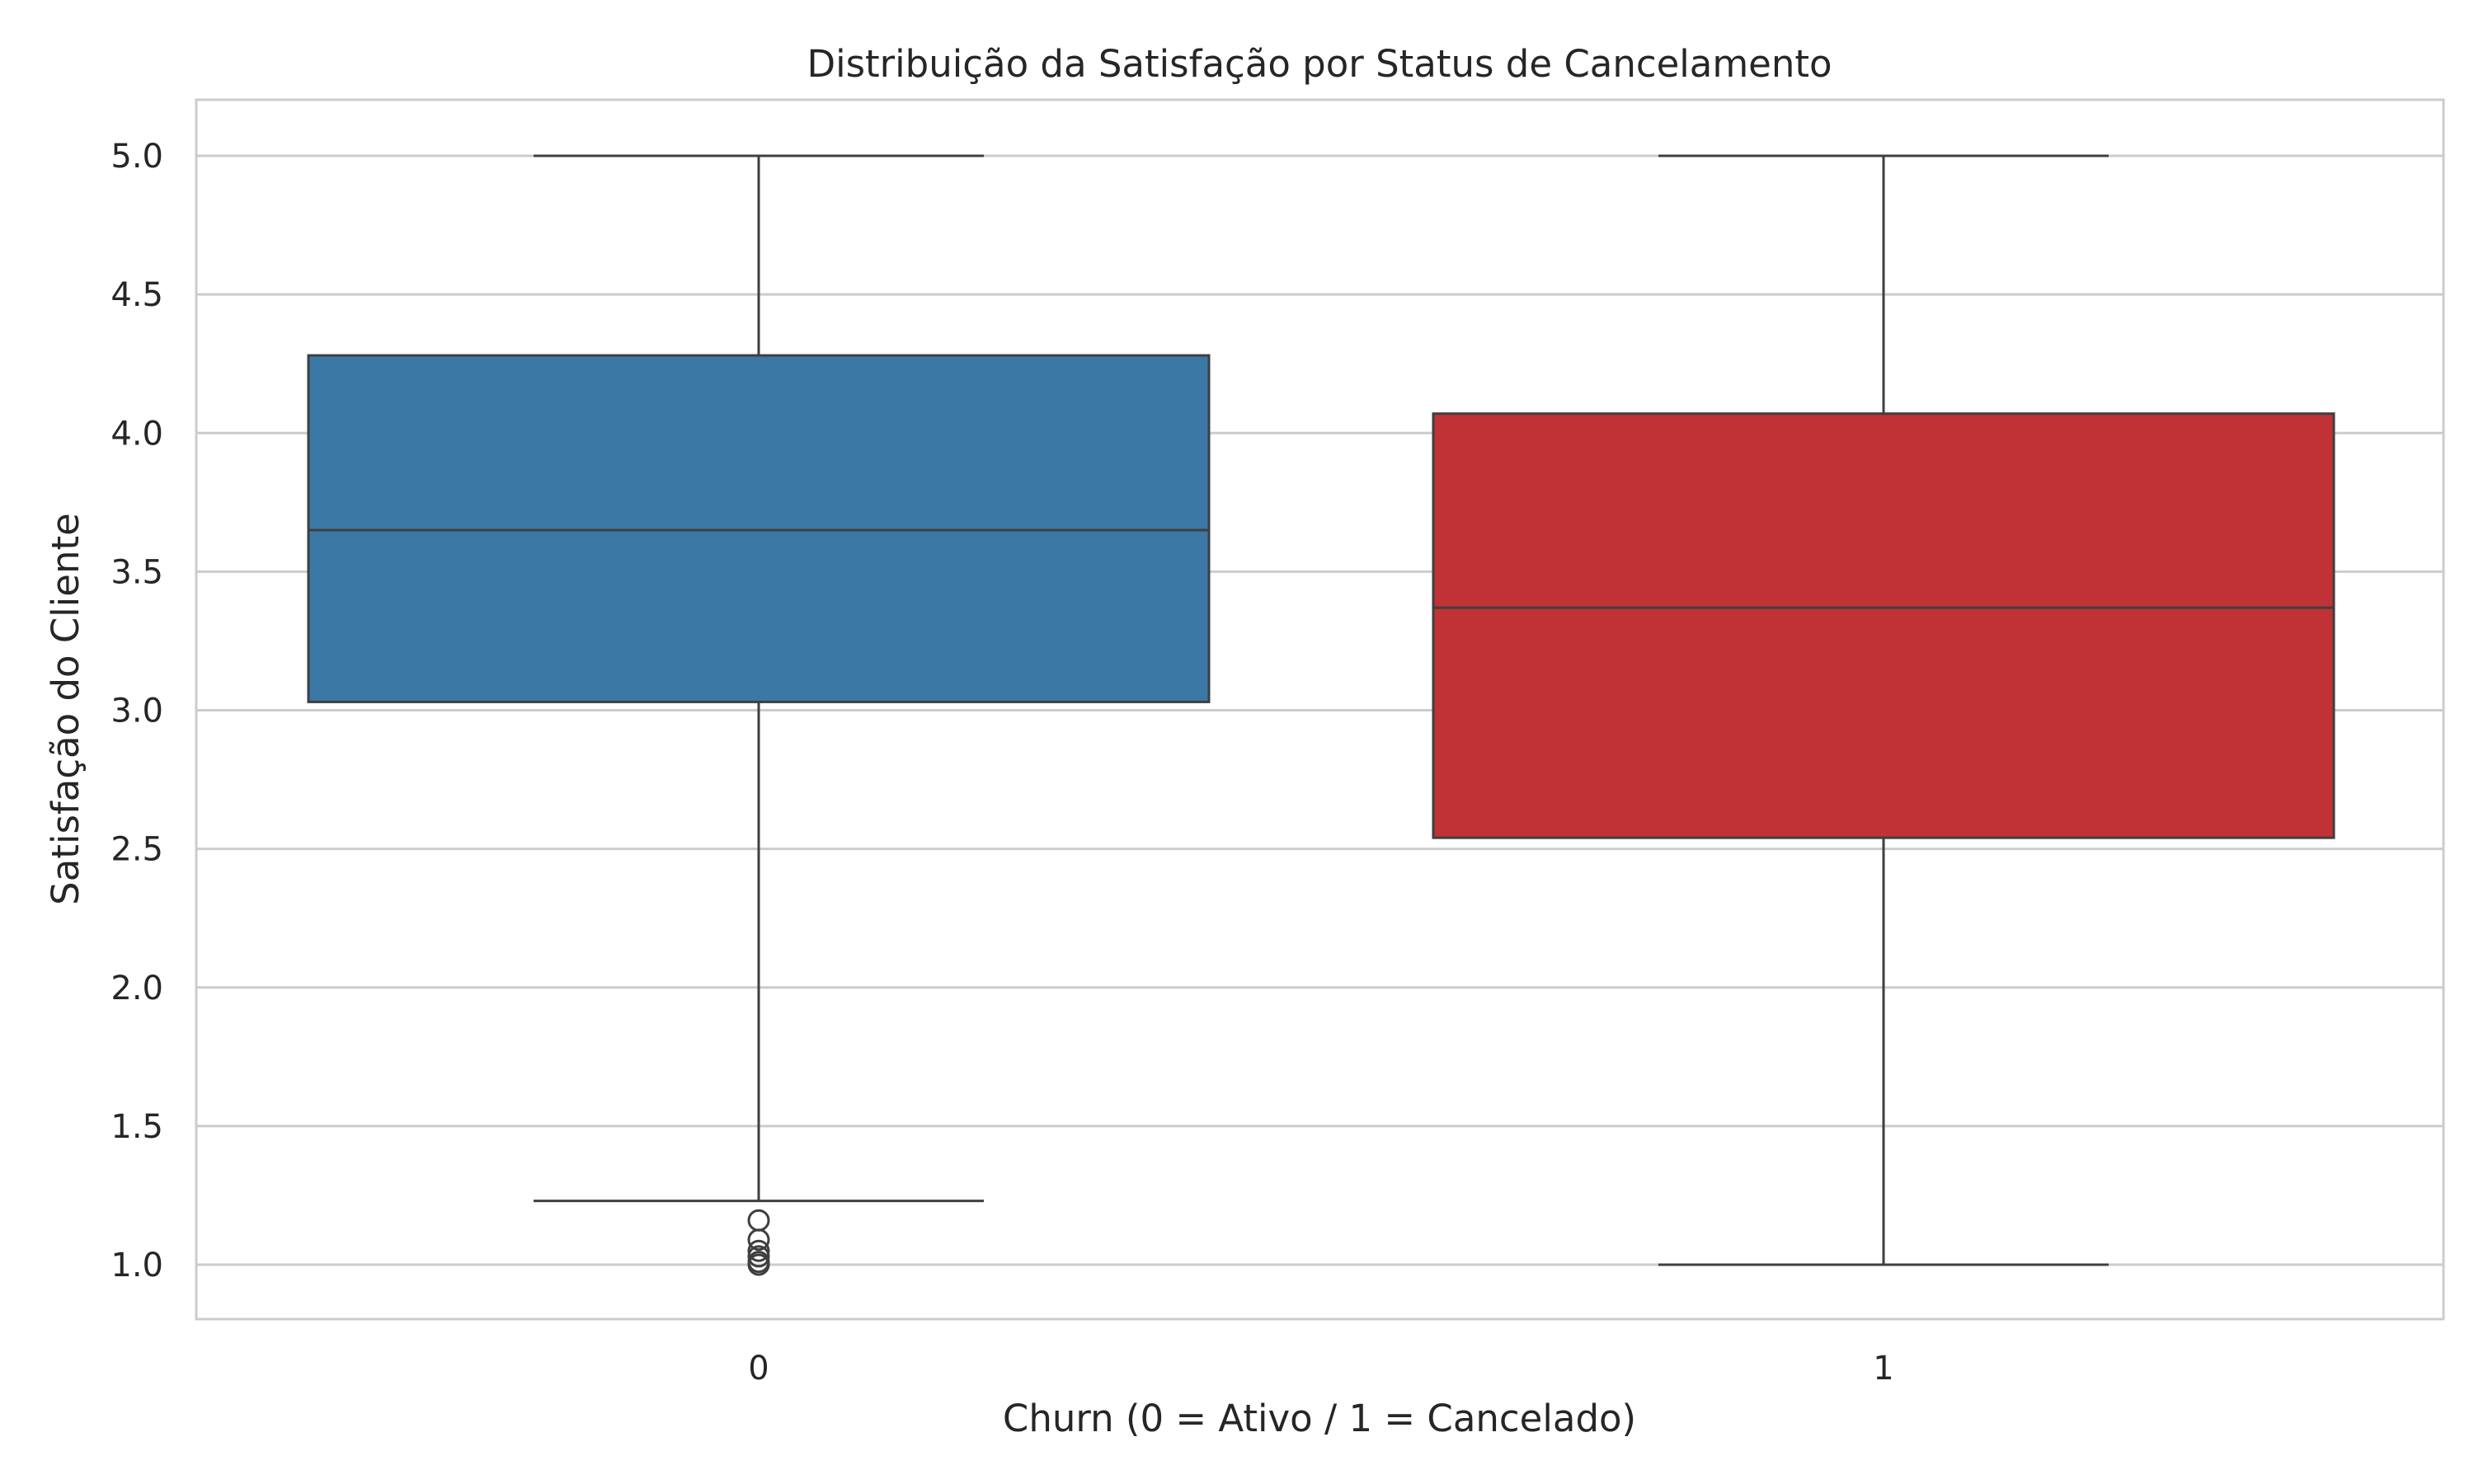  I want to click on y-tick-label: 1.0, so click(137, 1265).